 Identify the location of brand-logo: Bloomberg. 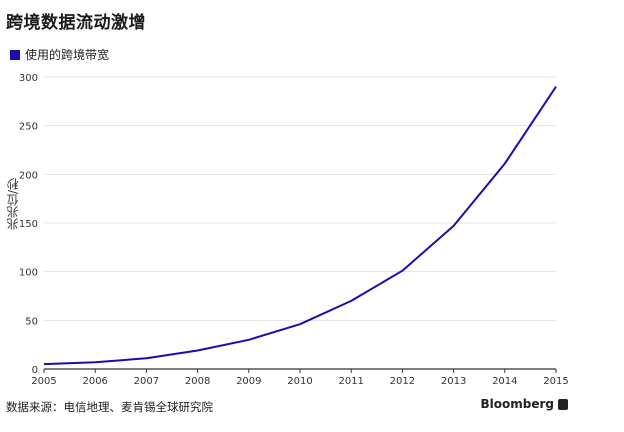
(524, 404).